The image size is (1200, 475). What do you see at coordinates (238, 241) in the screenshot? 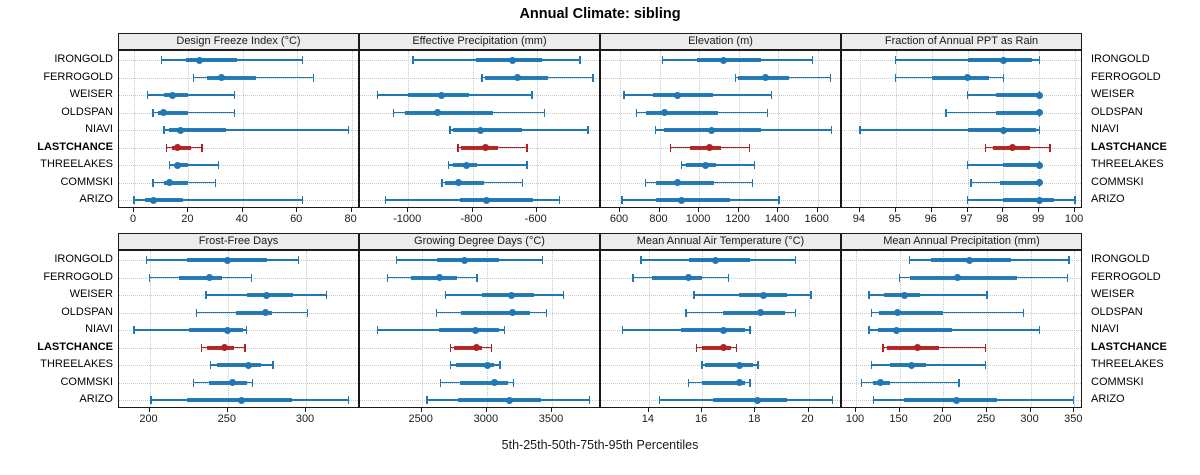
I see `panel-strip: Frost-Free Days` at bounding box center [238, 241].